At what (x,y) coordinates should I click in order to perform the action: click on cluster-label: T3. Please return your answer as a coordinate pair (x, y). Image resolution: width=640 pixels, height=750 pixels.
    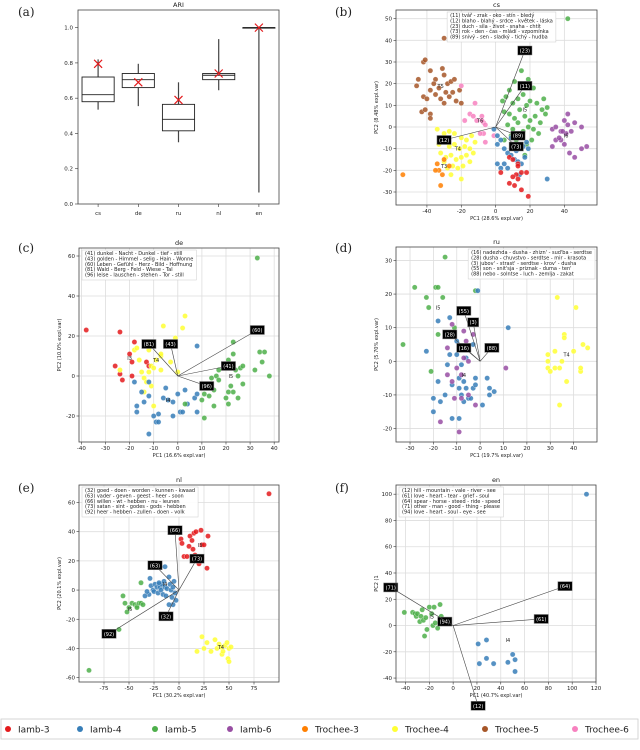
    Looking at the image, I should click on (443, 167).